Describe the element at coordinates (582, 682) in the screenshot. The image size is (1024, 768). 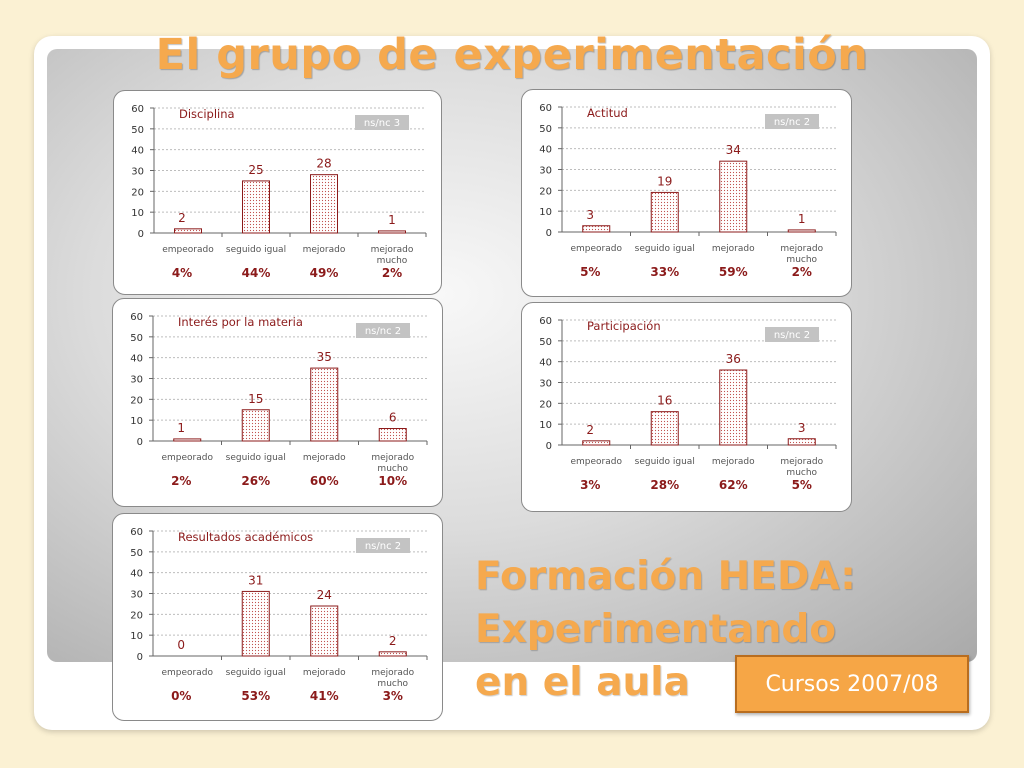
I see `subtitle-line-3: en el aula` at that location.